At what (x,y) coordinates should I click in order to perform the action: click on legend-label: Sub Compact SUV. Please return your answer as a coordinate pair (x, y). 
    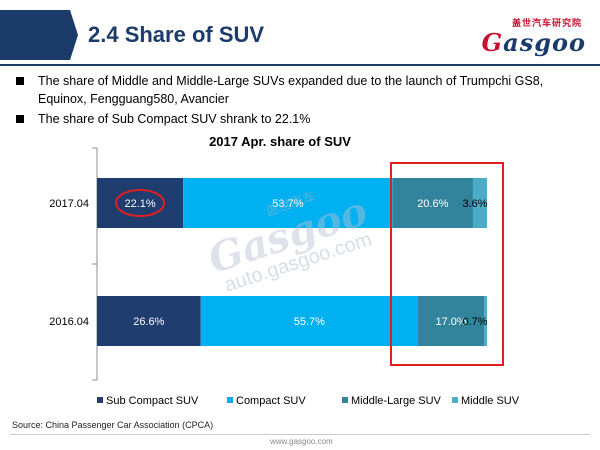
    Looking at the image, I should click on (152, 401).